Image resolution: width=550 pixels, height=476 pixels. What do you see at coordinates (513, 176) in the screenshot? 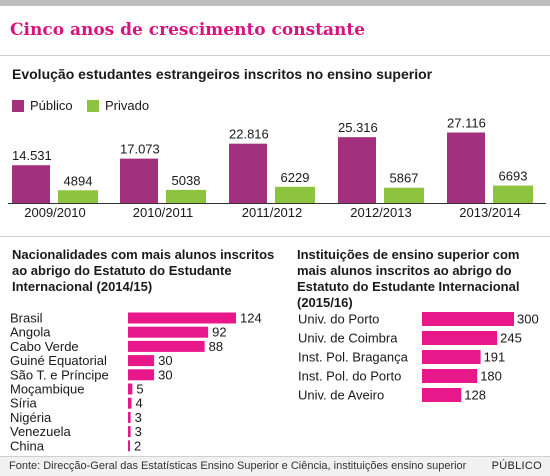
I see `value-label-privado: 6693` at bounding box center [513, 176].